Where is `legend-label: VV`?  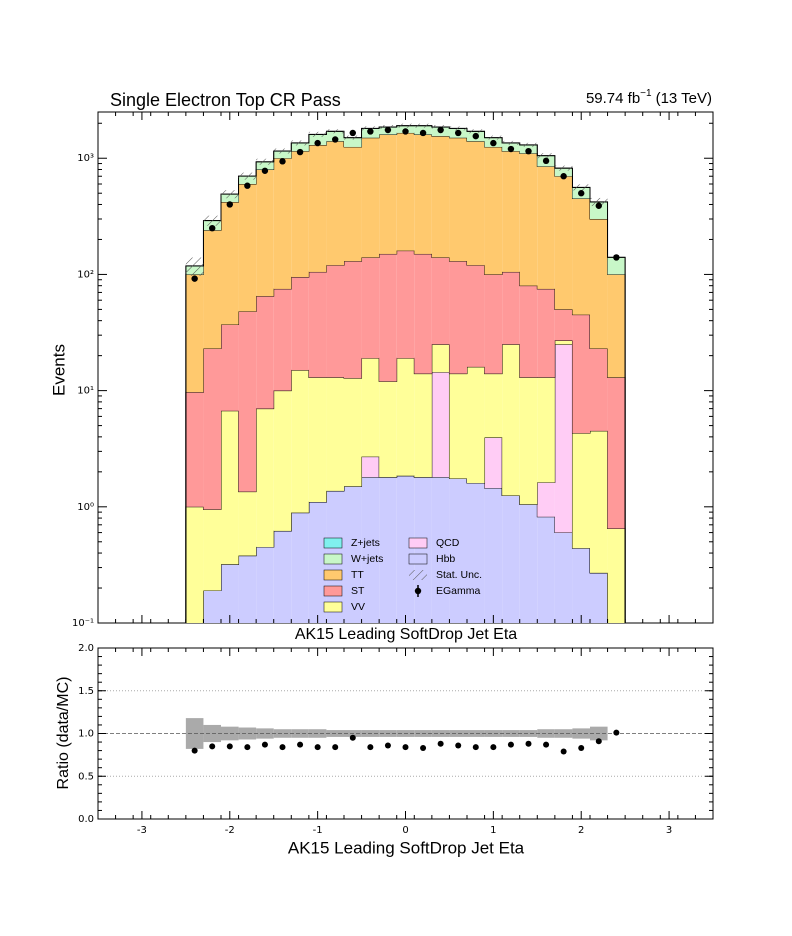
legend-label: VV is located at coordinates (358, 607).